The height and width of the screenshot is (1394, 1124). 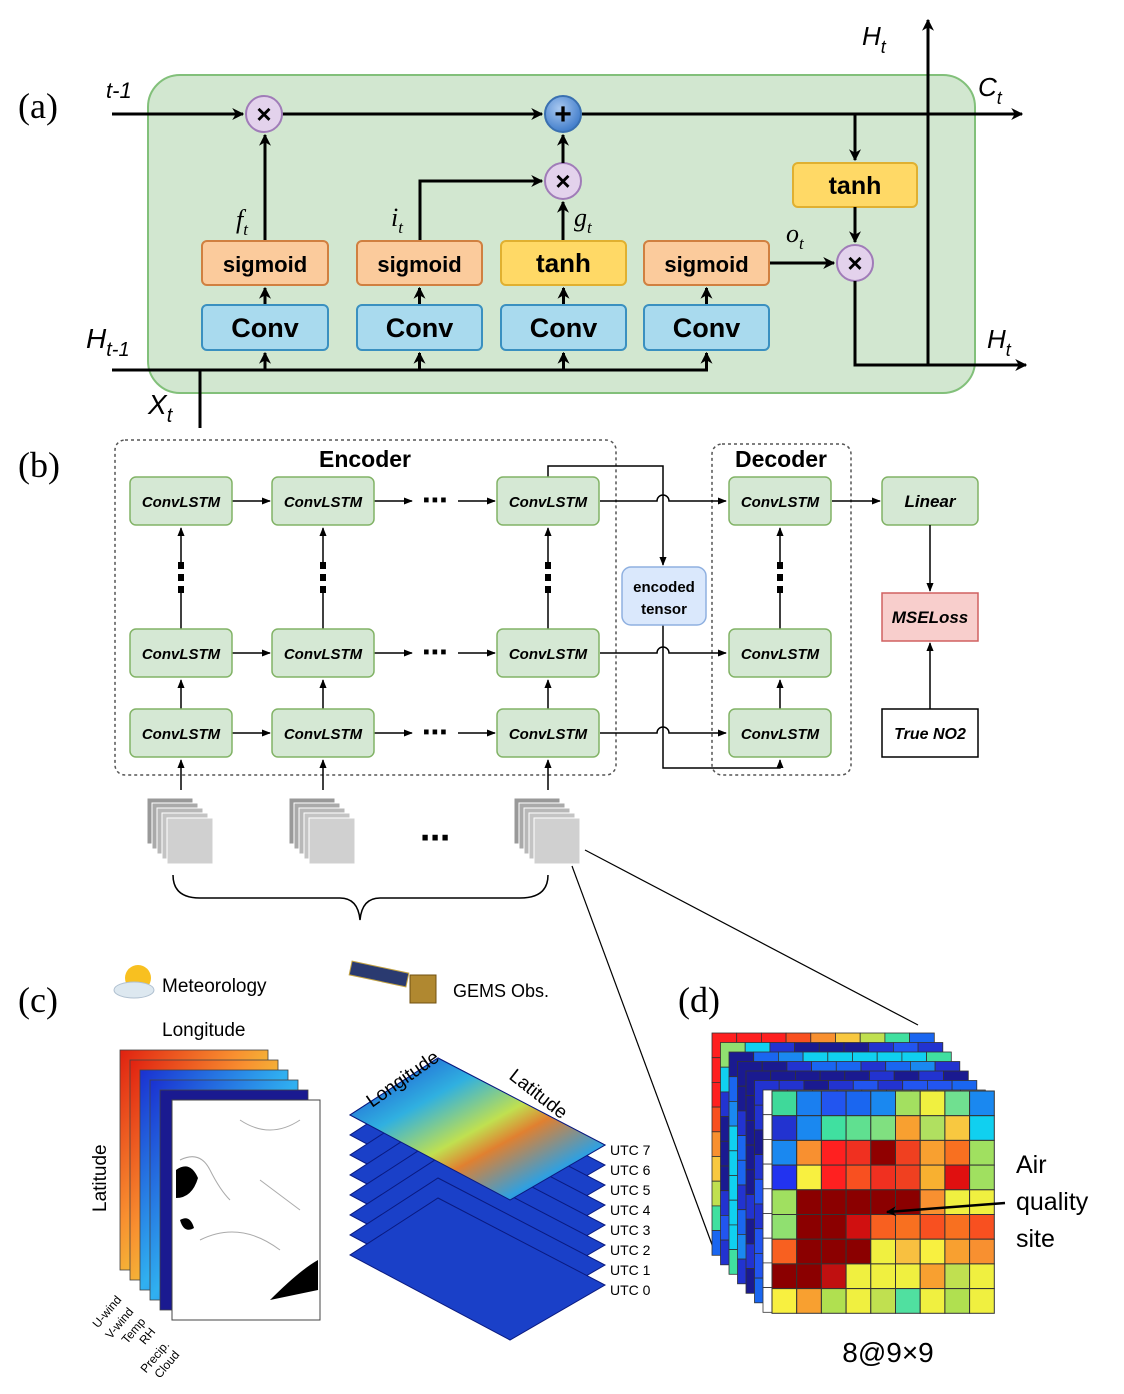 I want to click on encoder-title: Encoder, so click(x=365, y=459).